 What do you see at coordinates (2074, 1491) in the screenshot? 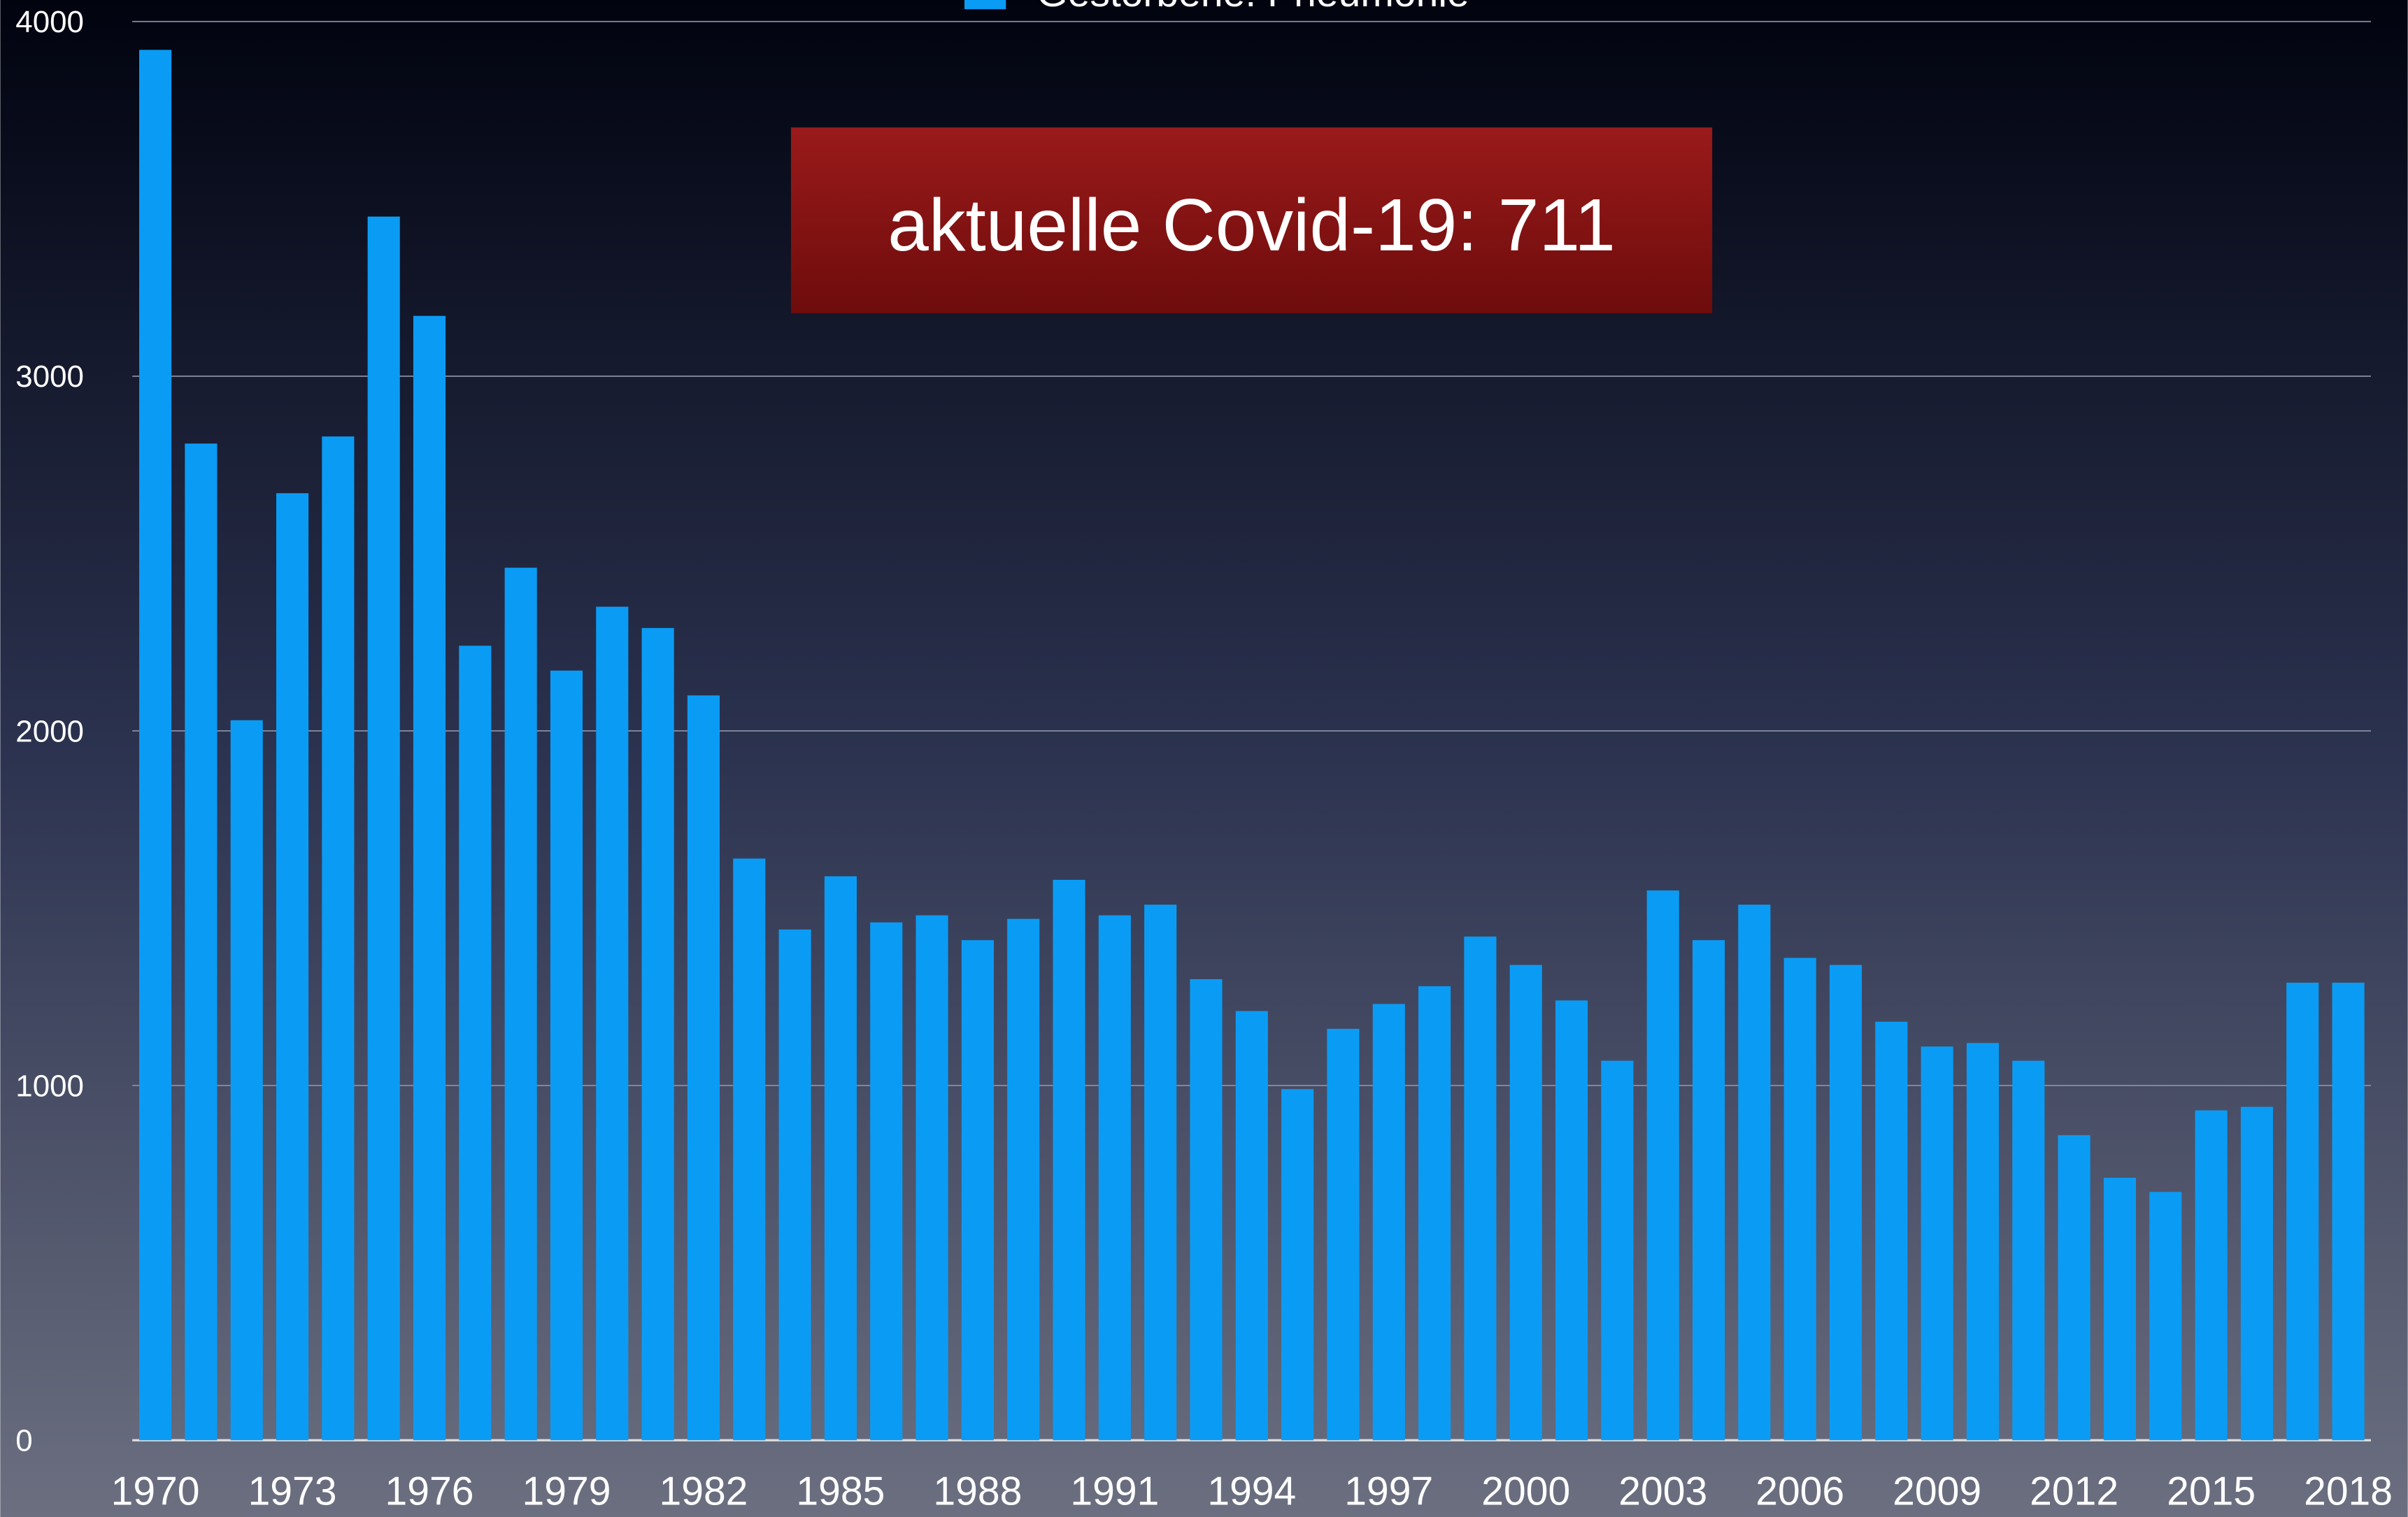
I see `x-tick-label: 2012` at bounding box center [2074, 1491].